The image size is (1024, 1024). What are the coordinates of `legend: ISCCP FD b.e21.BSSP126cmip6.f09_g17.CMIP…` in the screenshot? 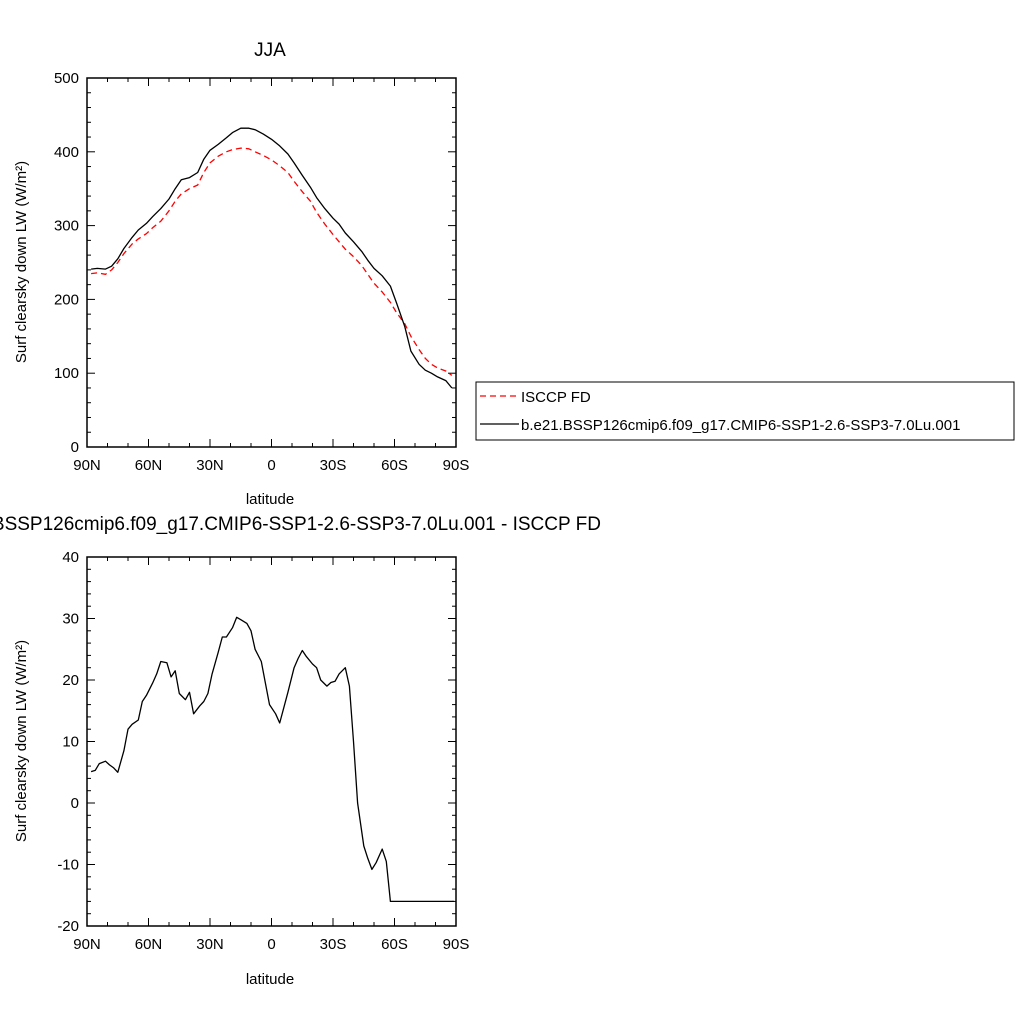 It's located at (745, 411).